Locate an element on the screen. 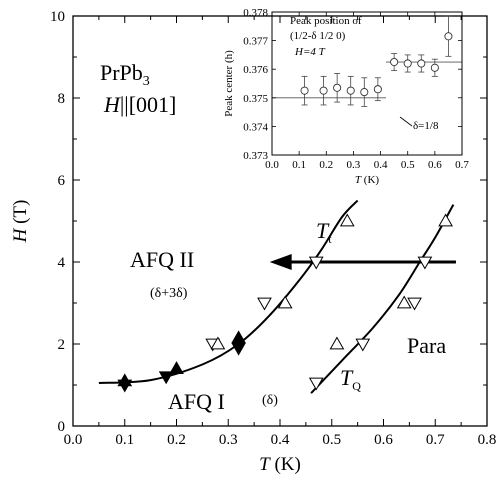  para-label: Para is located at coordinates (426, 345).